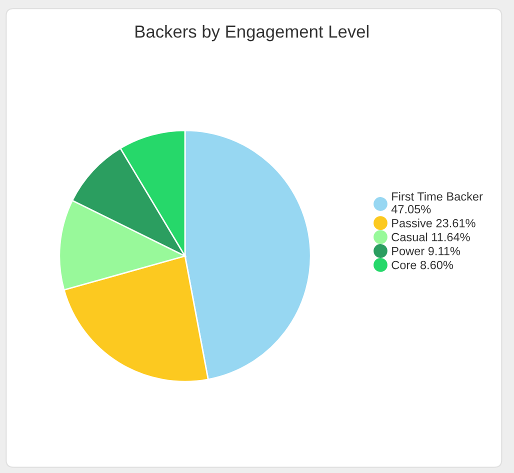 The height and width of the screenshot is (473, 514). Describe the element at coordinates (411, 209) in the screenshot. I see `data-label: 47.05%` at that location.